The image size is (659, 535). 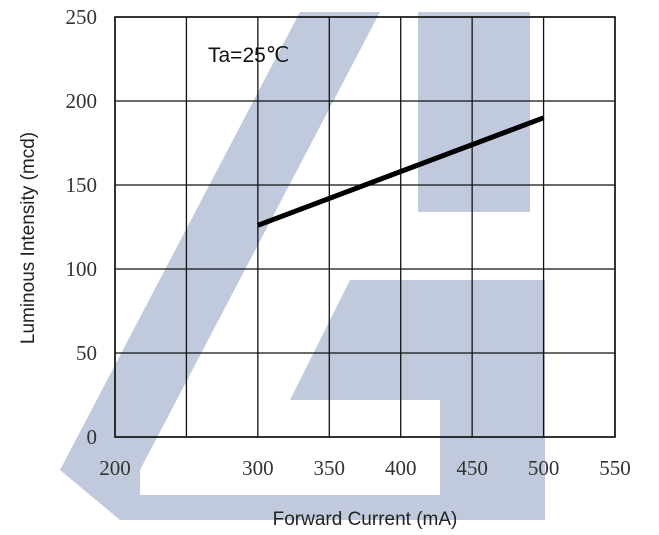 What do you see at coordinates (330, 468) in the screenshot?
I see `x-tick-label: 350` at bounding box center [330, 468].